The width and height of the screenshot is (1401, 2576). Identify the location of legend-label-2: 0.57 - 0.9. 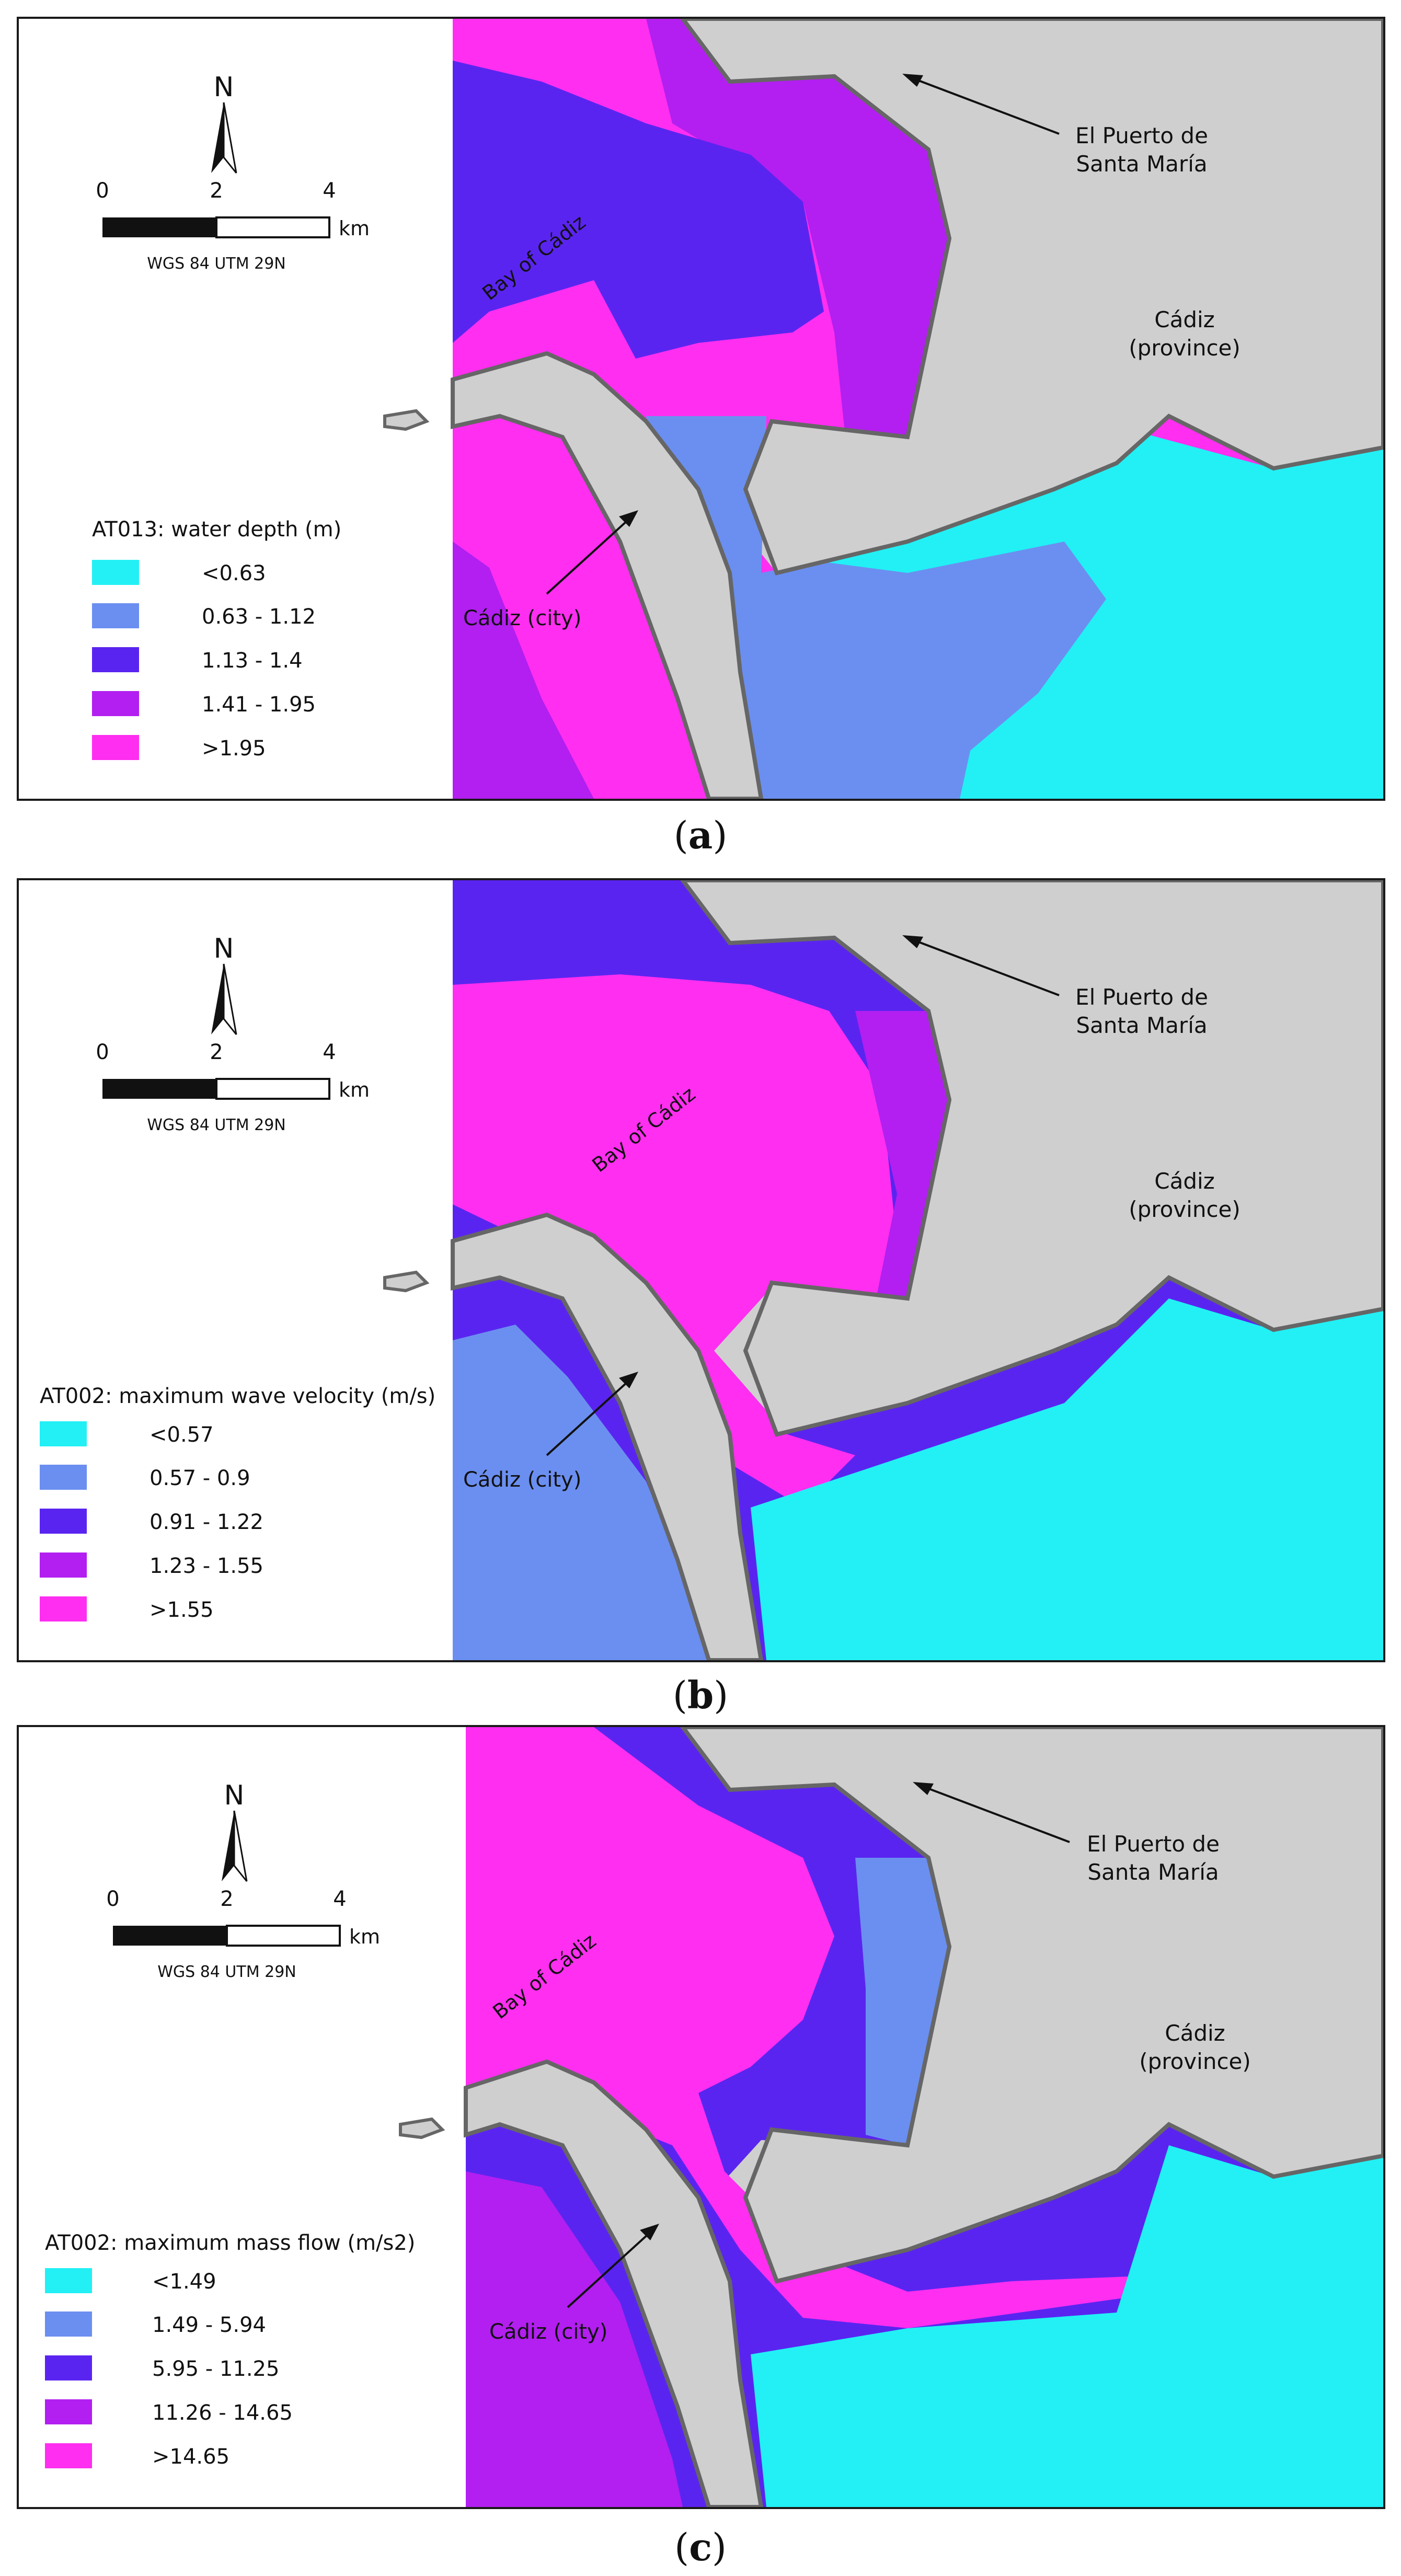
(200, 1478).